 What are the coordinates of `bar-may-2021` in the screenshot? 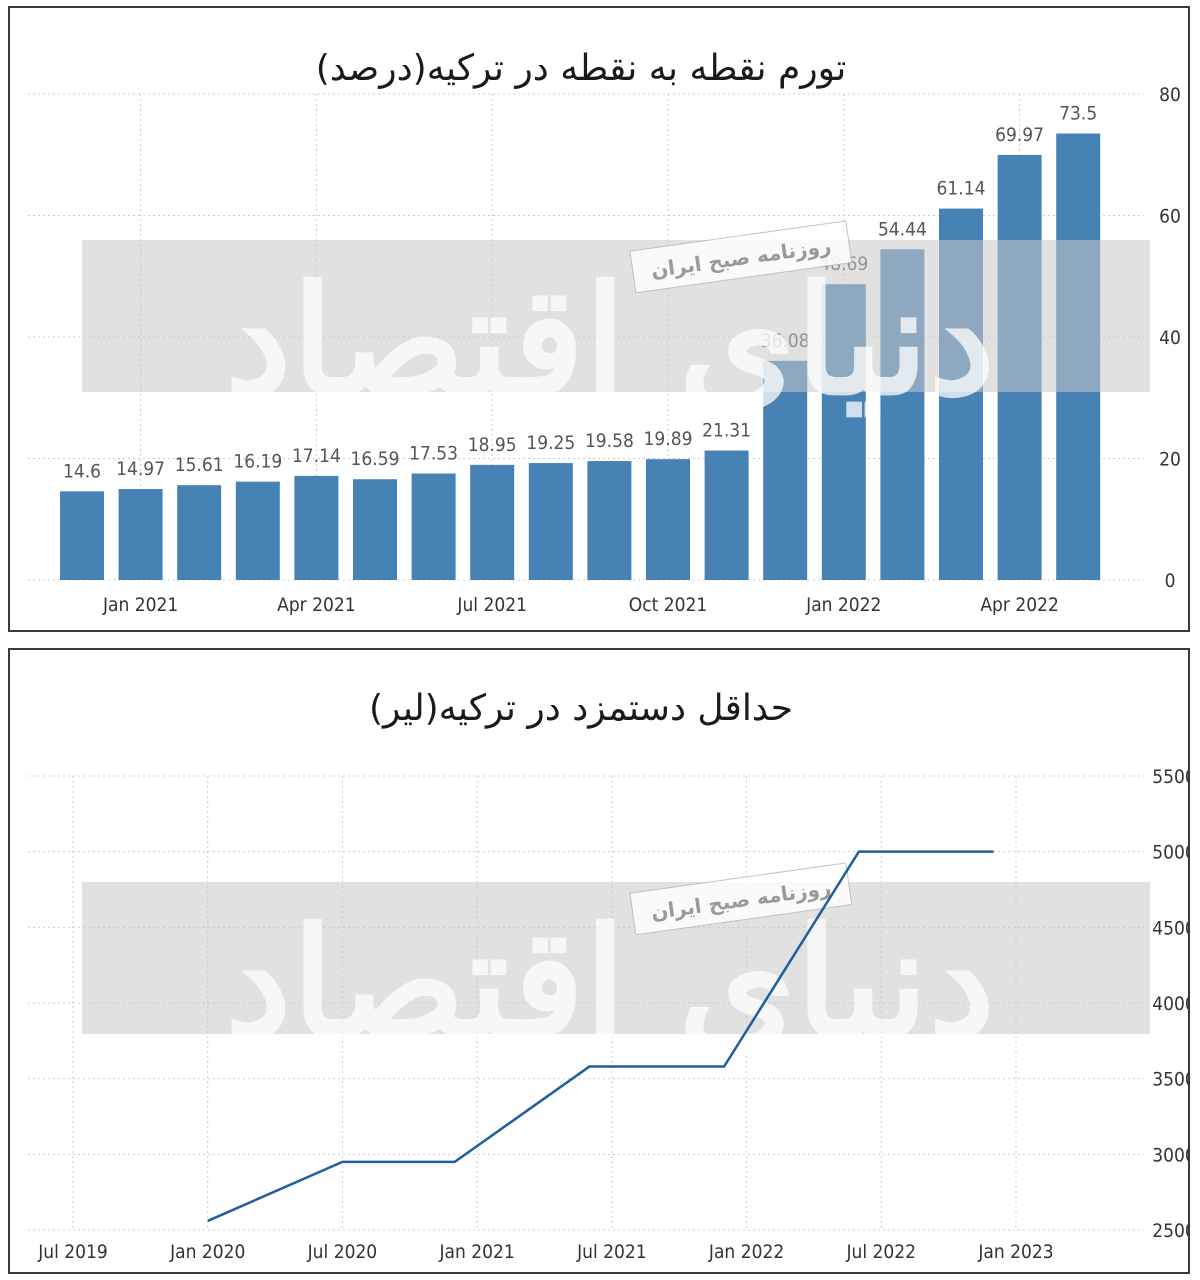 It's located at (375, 529).